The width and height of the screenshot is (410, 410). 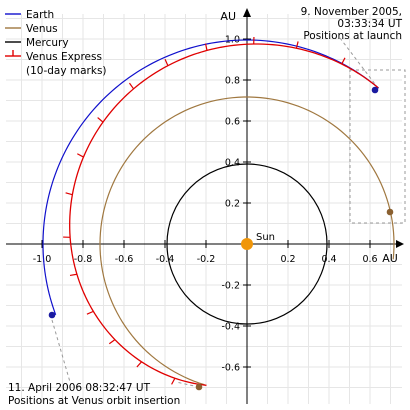 I want to click on legend-label-mercury: Mercury, so click(x=47, y=43).